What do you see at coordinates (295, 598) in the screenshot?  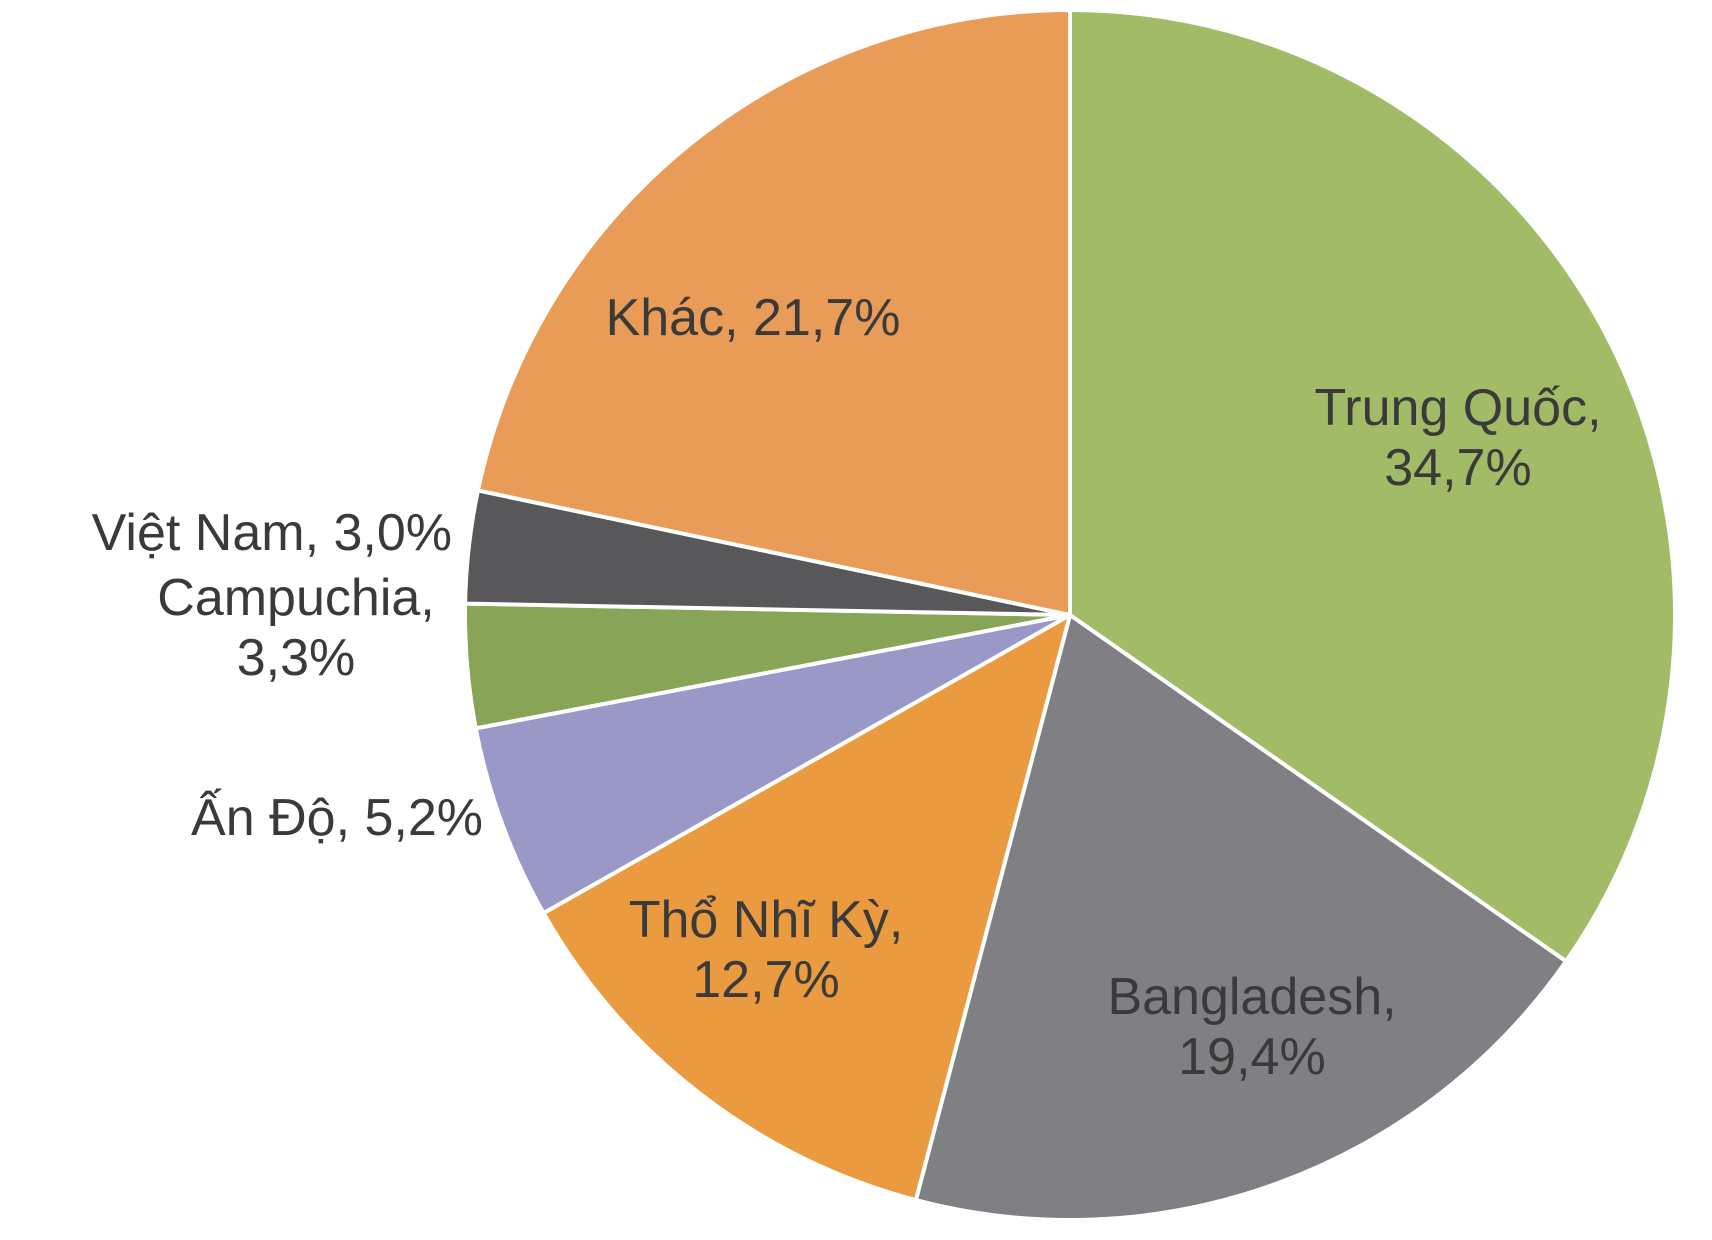 I see `slice-label-line: Campuchia,` at bounding box center [295, 598].